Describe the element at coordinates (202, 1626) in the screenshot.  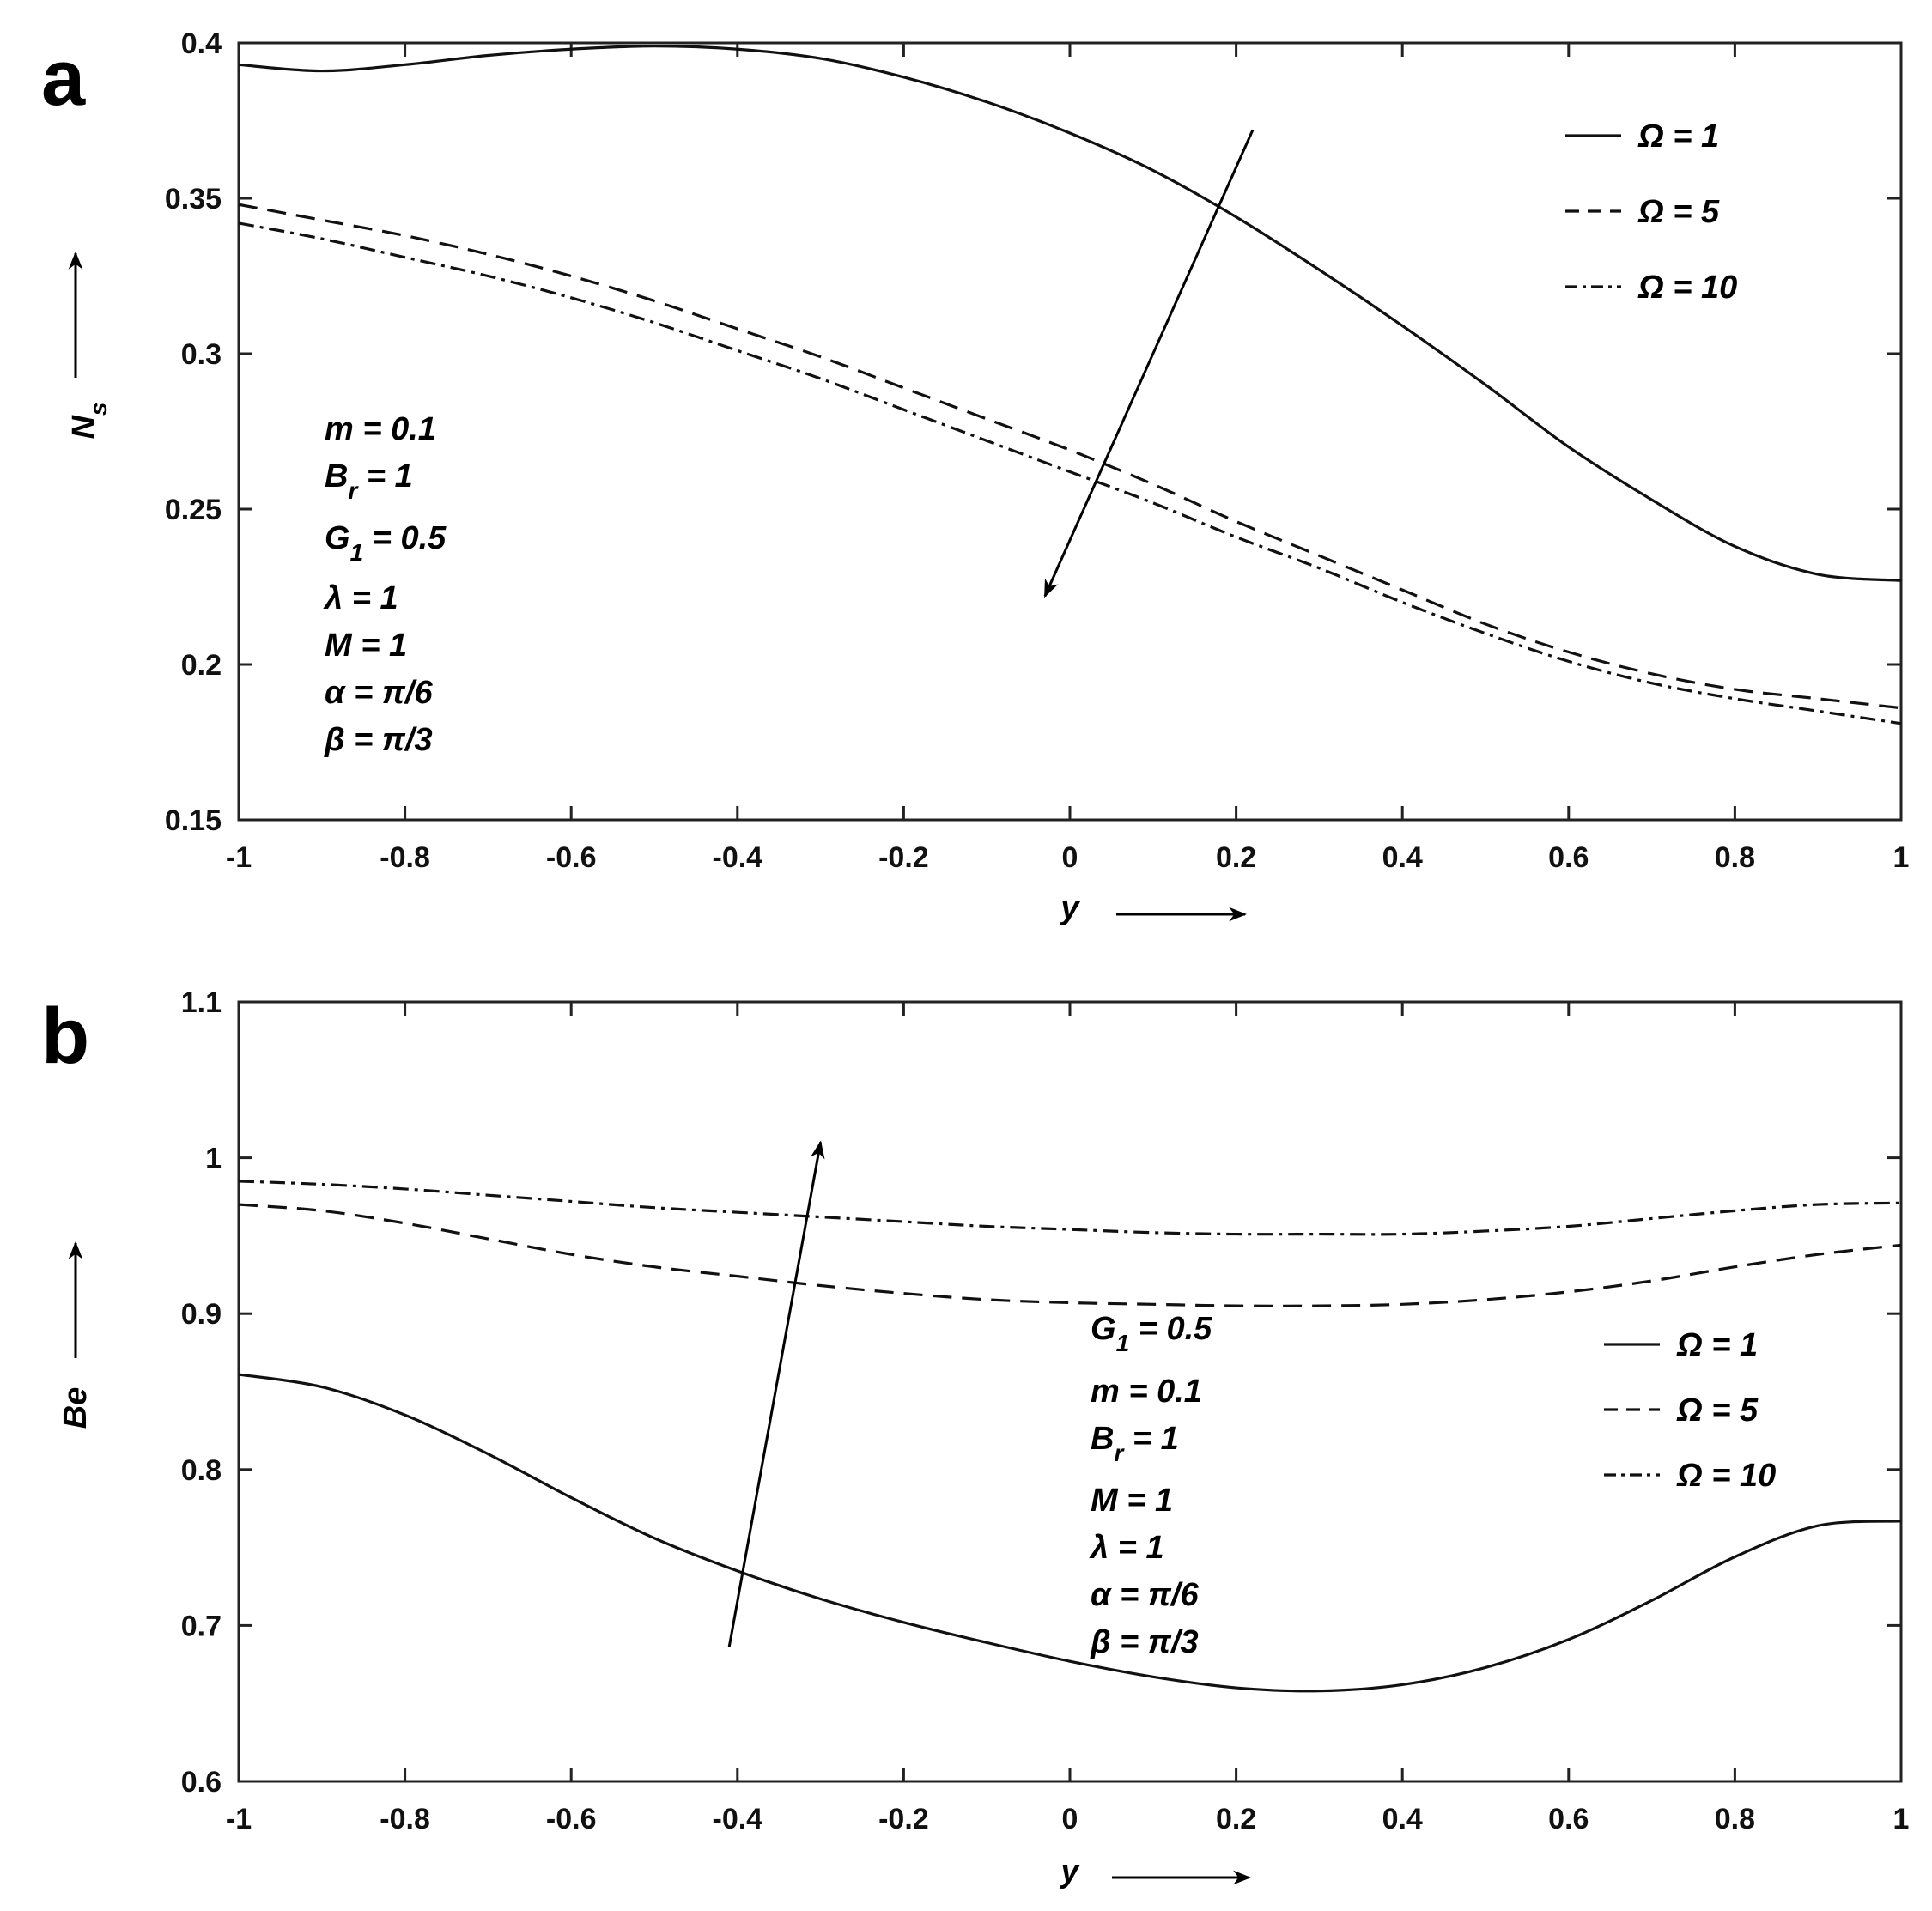
I see `y-tick-label: 0.7` at that location.